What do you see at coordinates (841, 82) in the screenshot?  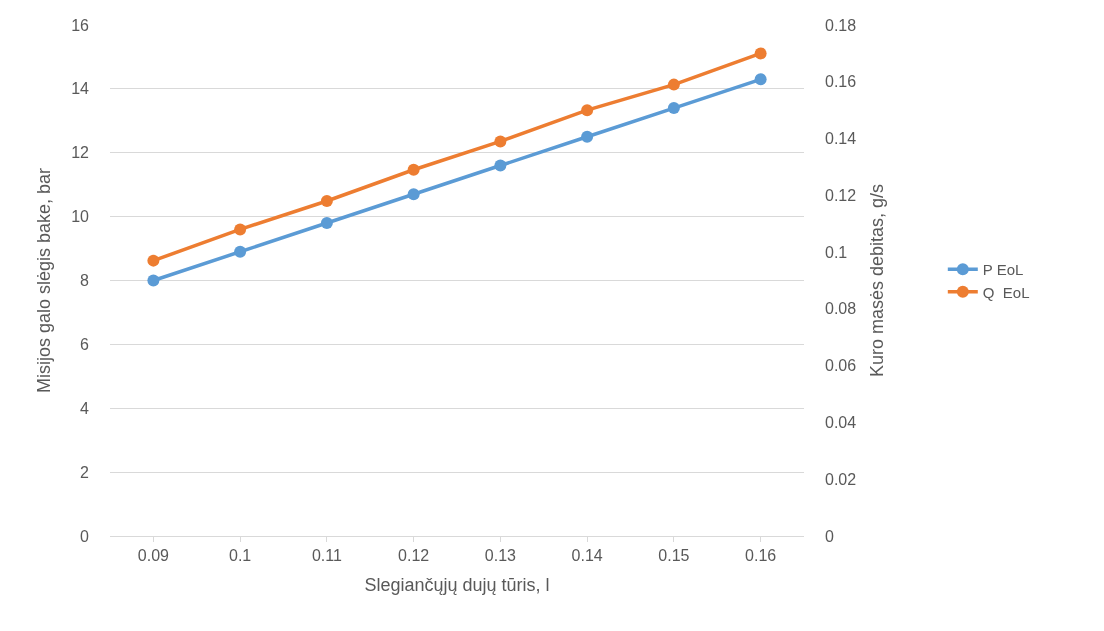 I see `y2-tick-label: 0.16` at bounding box center [841, 82].